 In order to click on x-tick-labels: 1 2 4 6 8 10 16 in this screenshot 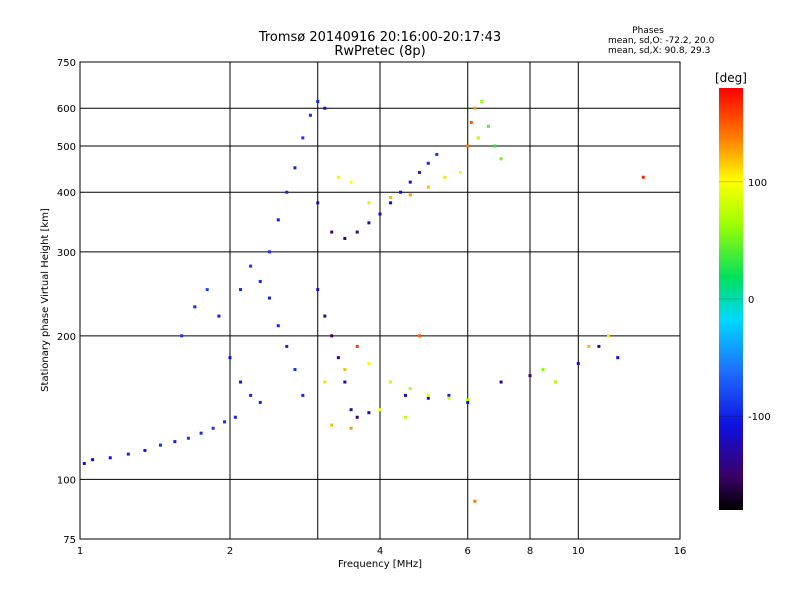, I will do `click(382, 551)`.